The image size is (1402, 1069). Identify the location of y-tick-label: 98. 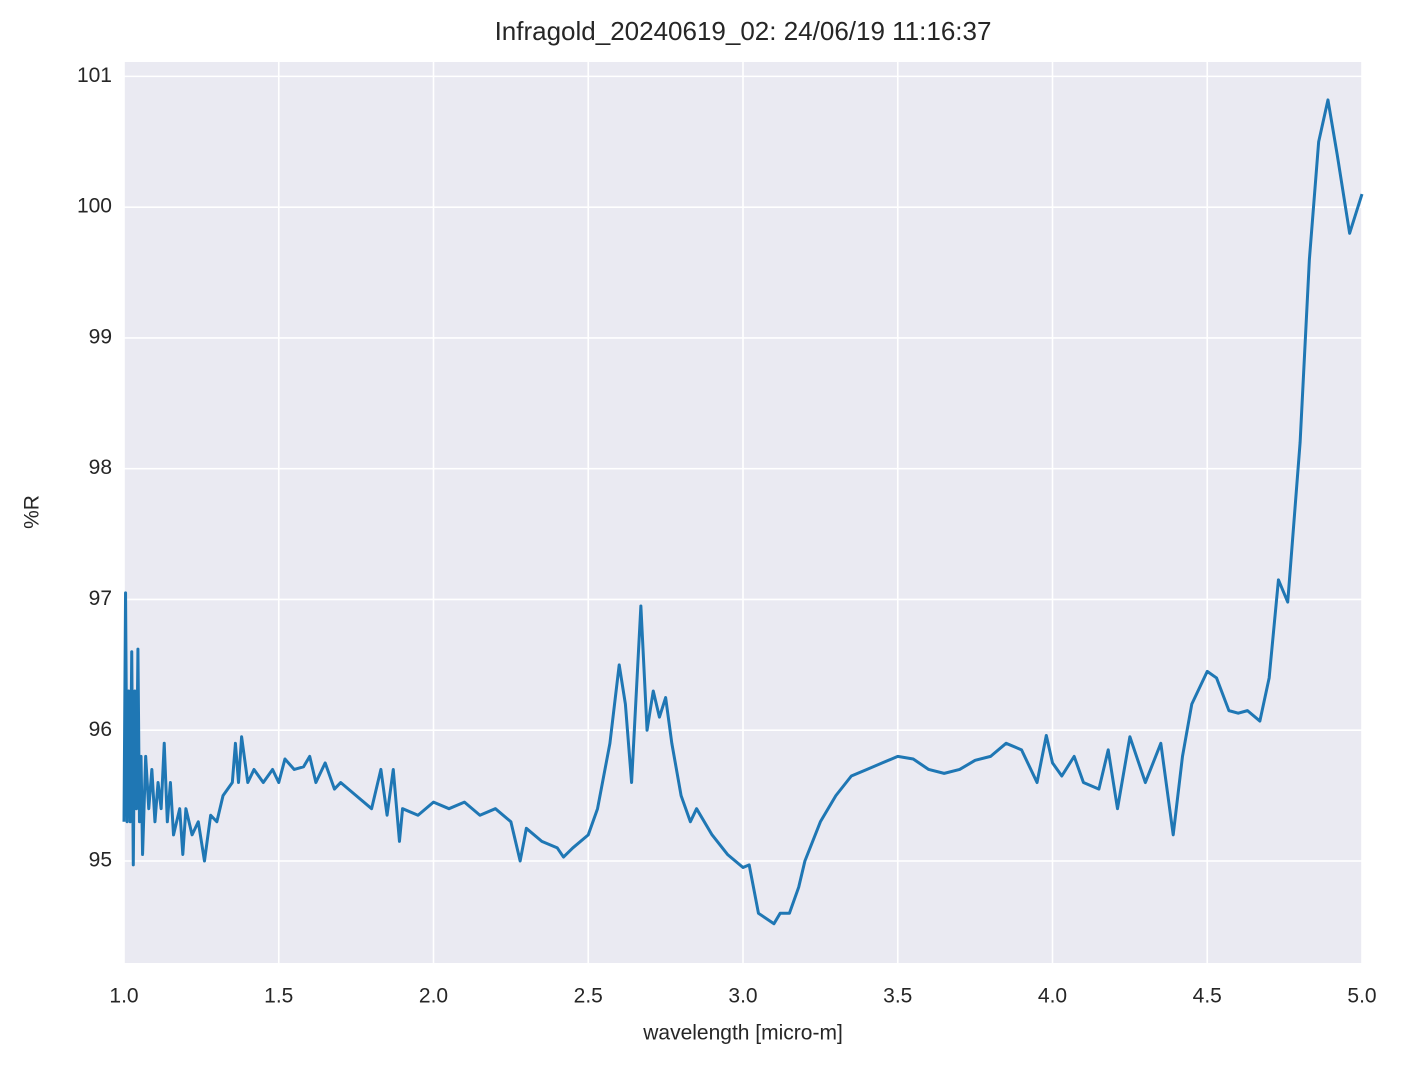
(100, 467).